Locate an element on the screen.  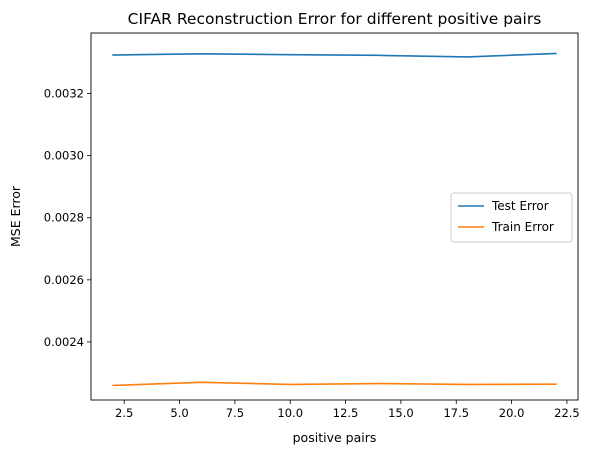
legend: Test Error Train Error is located at coordinates (511, 217).